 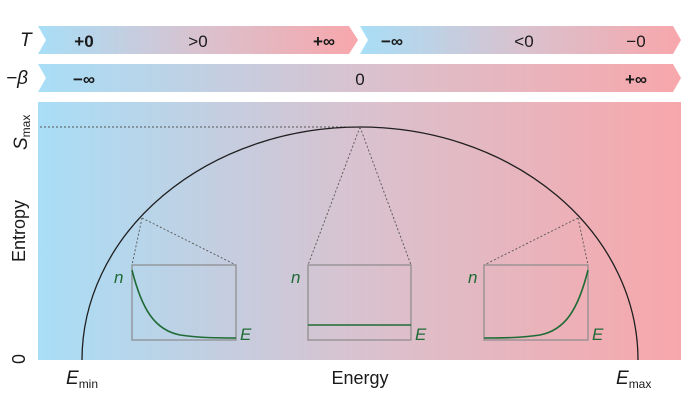 What do you see at coordinates (385, 196) in the screenshot?
I see `projection-mid-b` at bounding box center [385, 196].